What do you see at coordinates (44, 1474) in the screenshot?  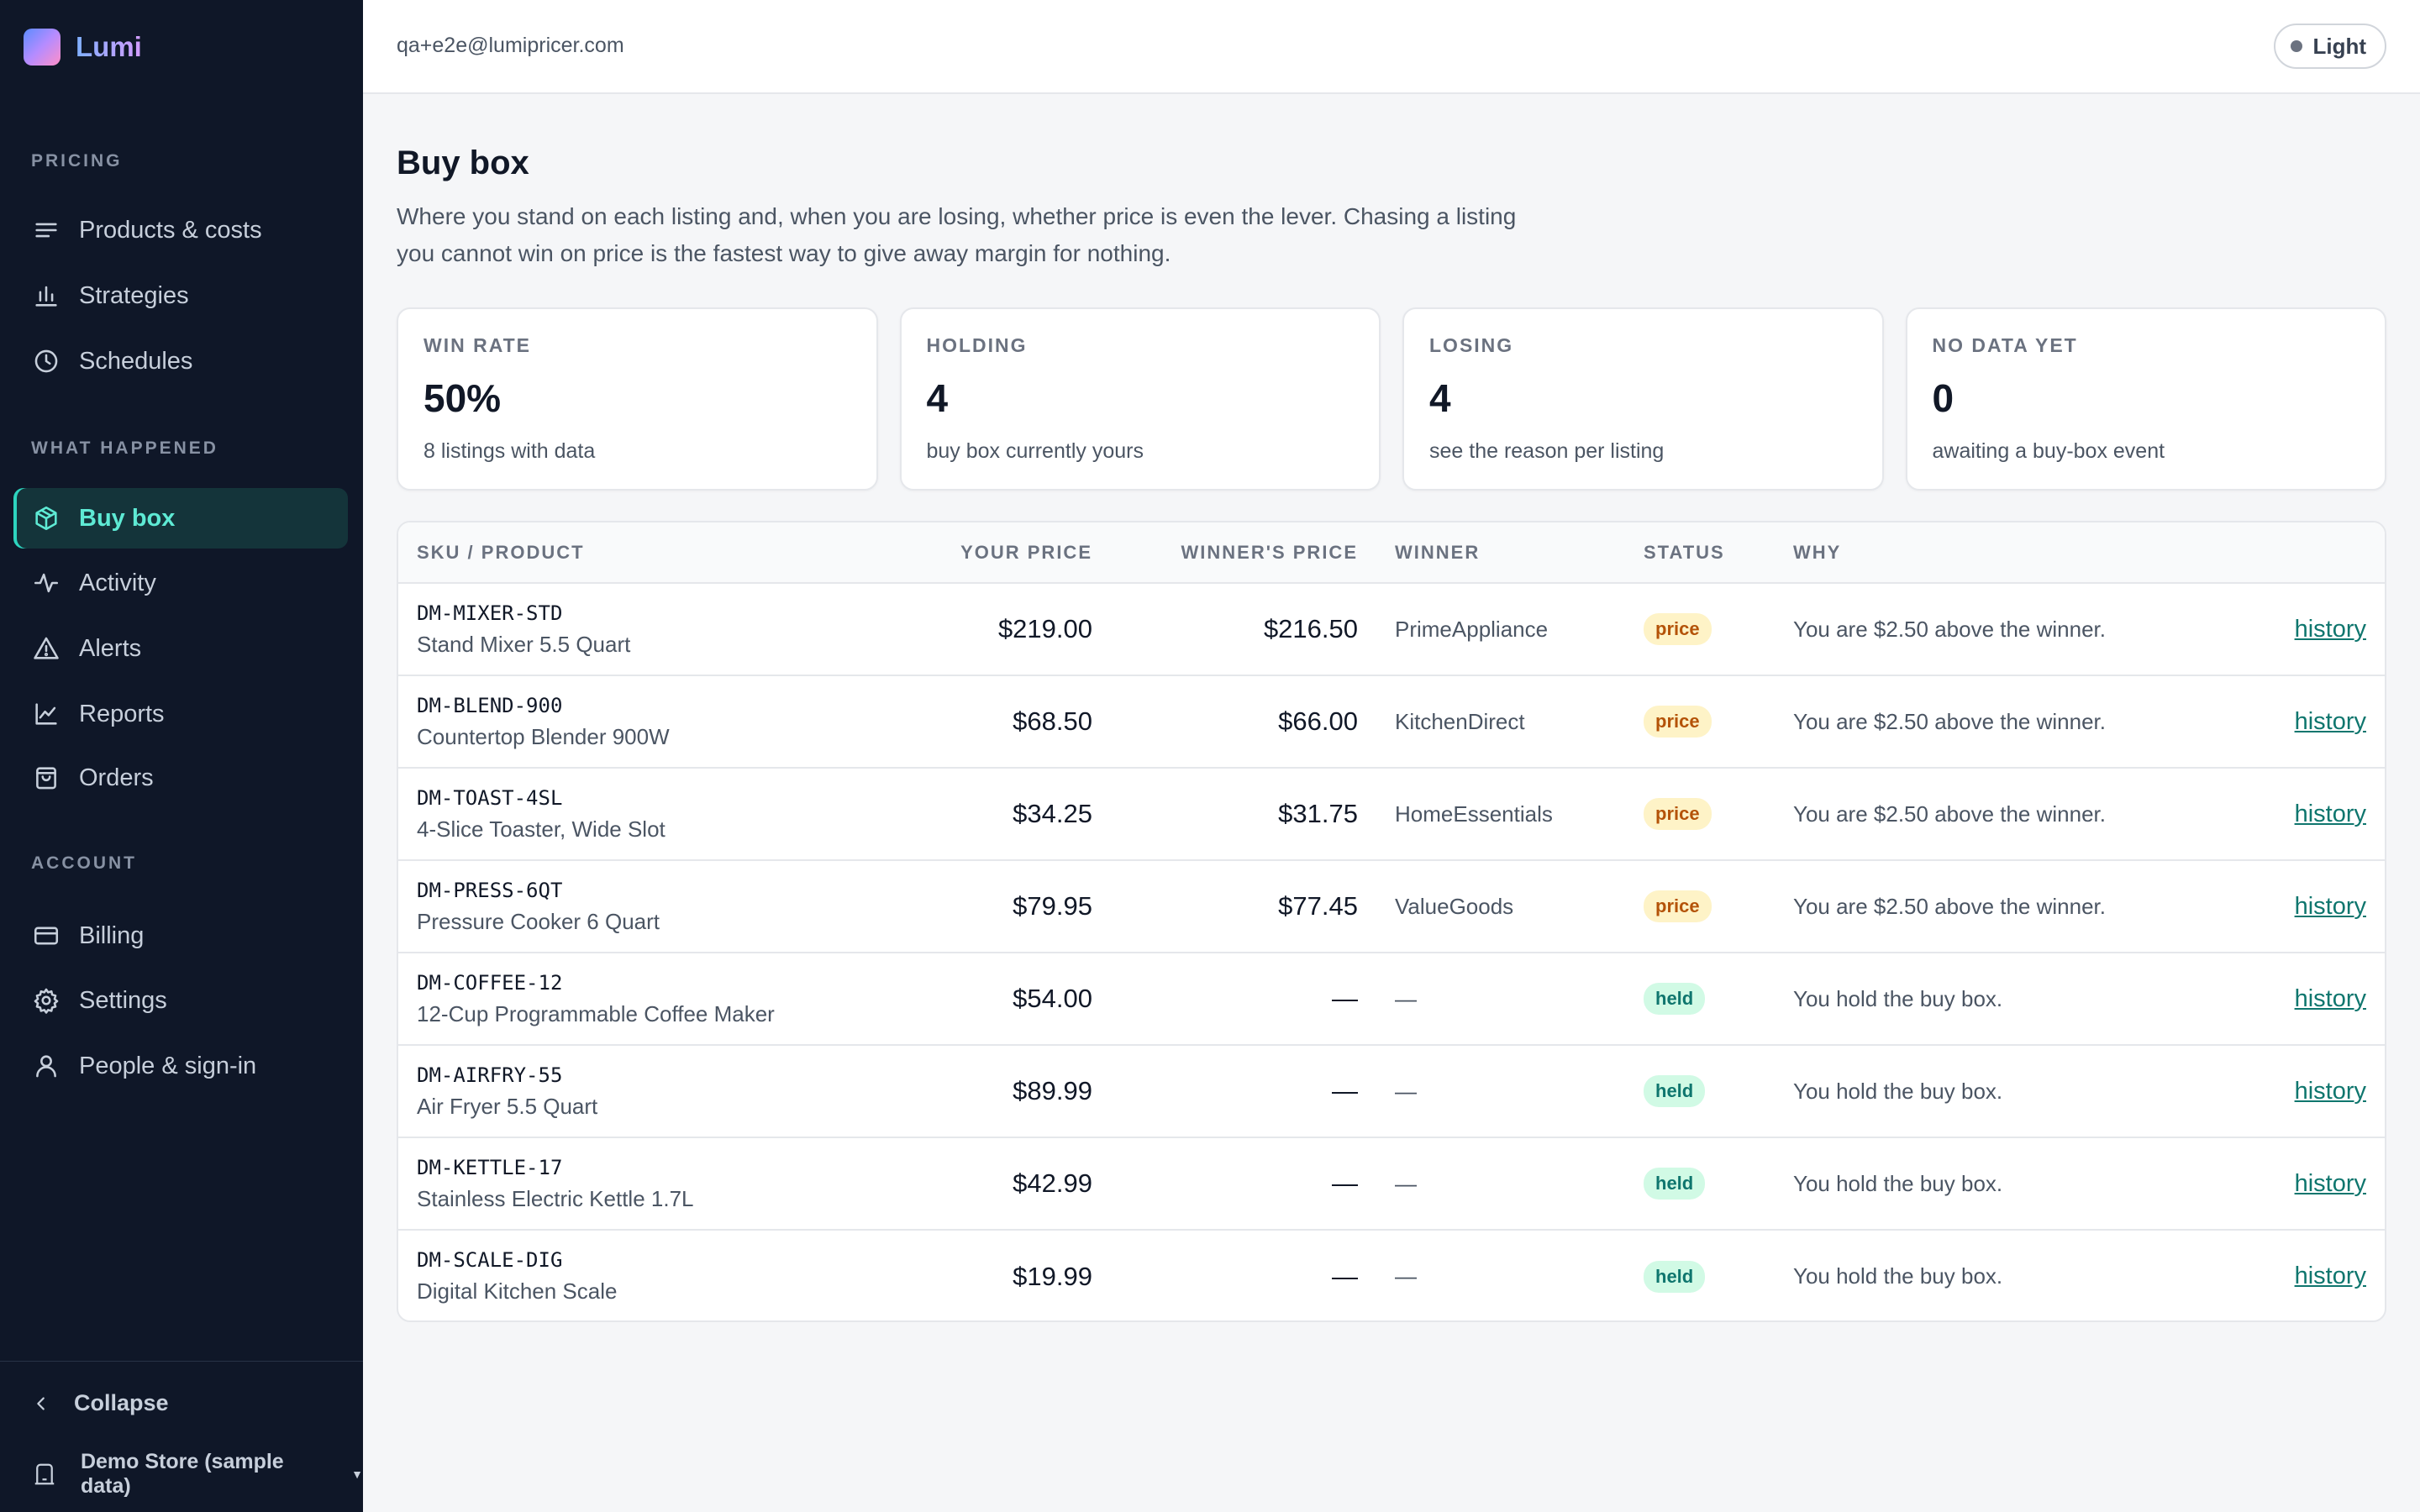 I see `store-building-icon` at bounding box center [44, 1474].